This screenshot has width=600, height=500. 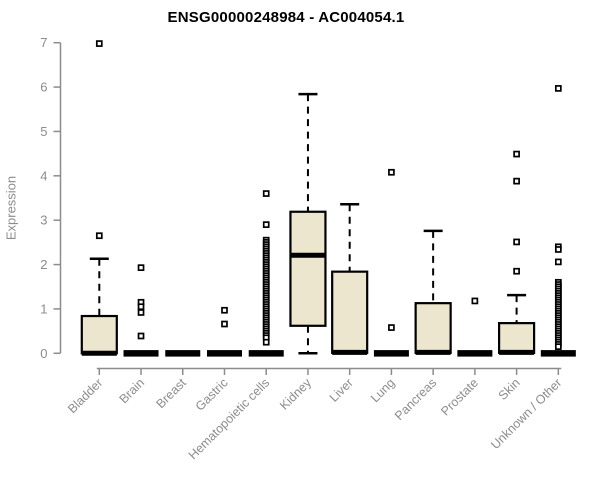 What do you see at coordinates (295, 393) in the screenshot?
I see `x-category-label-kidney: Kidney` at bounding box center [295, 393].